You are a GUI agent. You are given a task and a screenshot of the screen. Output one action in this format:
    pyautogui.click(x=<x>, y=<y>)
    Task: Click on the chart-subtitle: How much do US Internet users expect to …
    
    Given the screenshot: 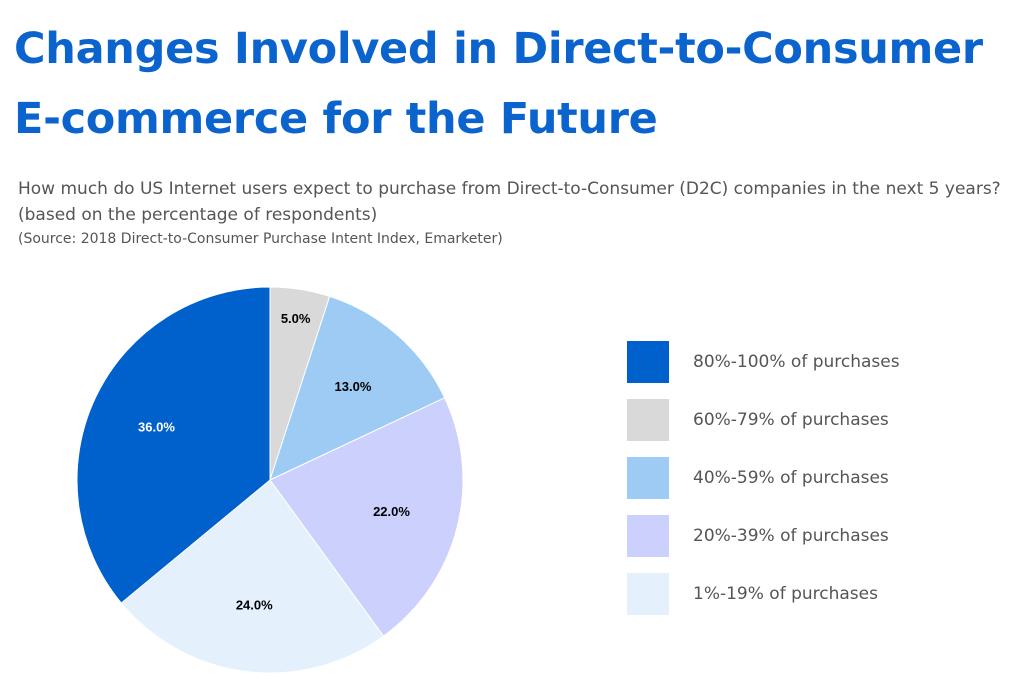 What is the action you would take?
    pyautogui.click(x=518, y=202)
    